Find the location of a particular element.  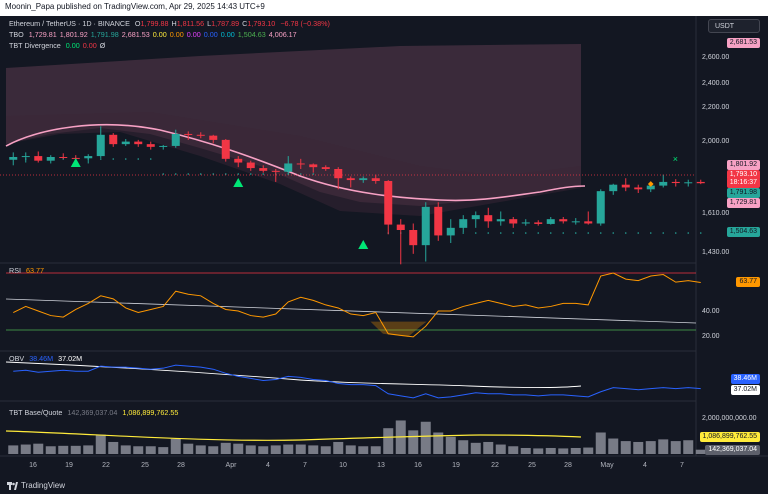

currency-button: USDT is located at coordinates (734, 26).